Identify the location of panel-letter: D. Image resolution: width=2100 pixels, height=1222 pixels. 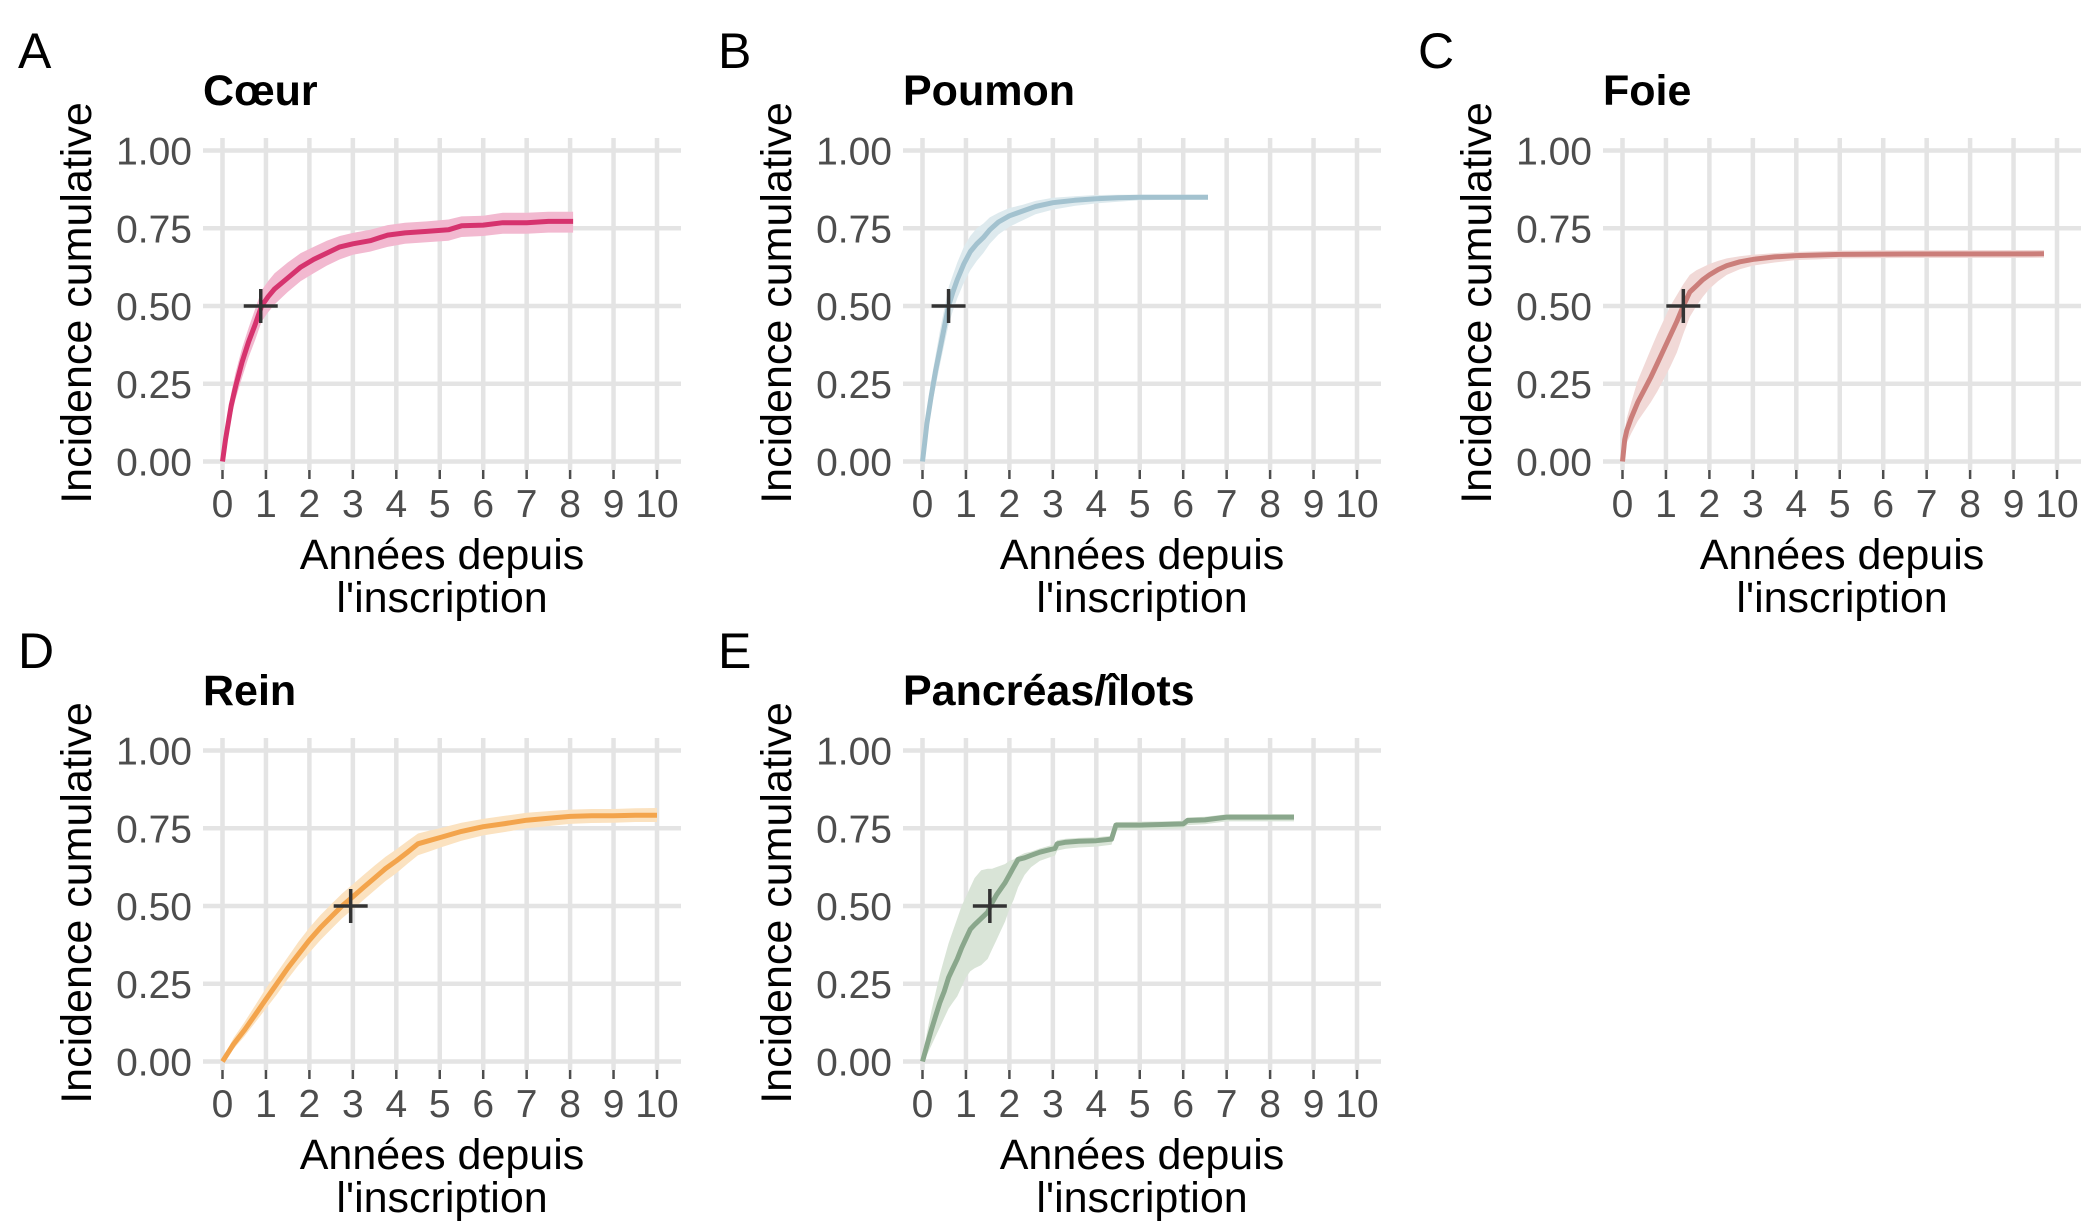
(36, 651).